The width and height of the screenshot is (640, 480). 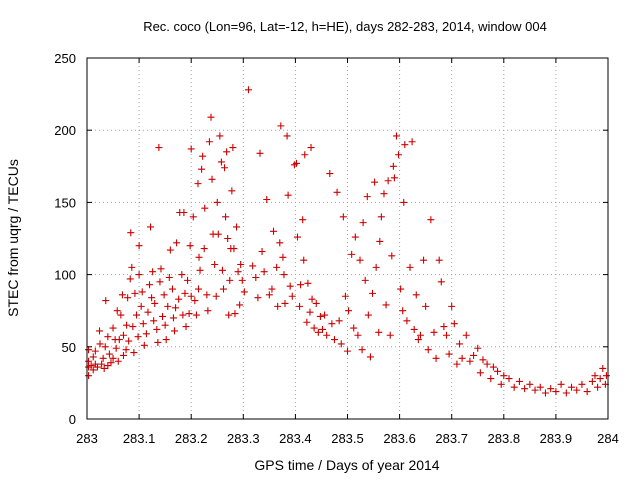 What do you see at coordinates (65, 130) in the screenshot?
I see `y-tick-label: 200` at bounding box center [65, 130].